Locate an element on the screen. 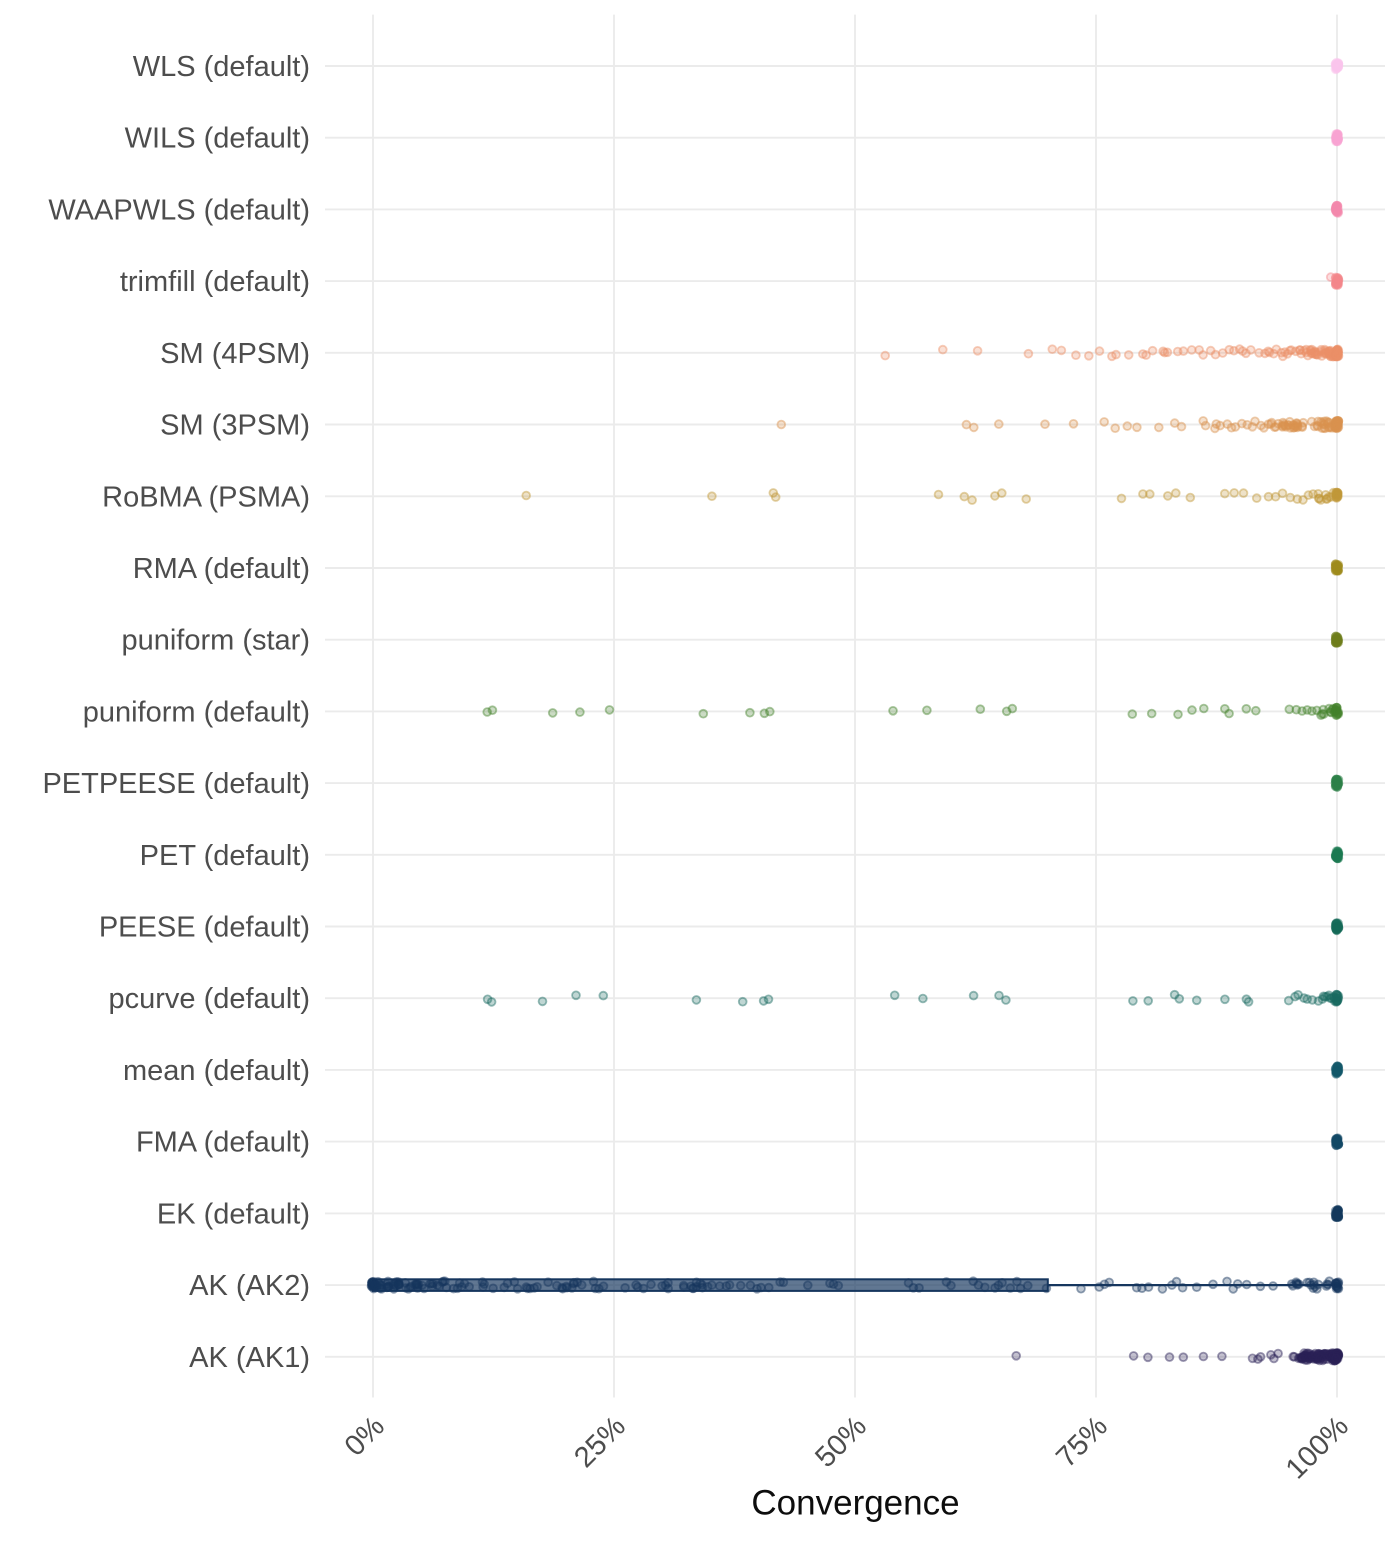  svg-text: WLS (default) is located at coordinates (221, 67).